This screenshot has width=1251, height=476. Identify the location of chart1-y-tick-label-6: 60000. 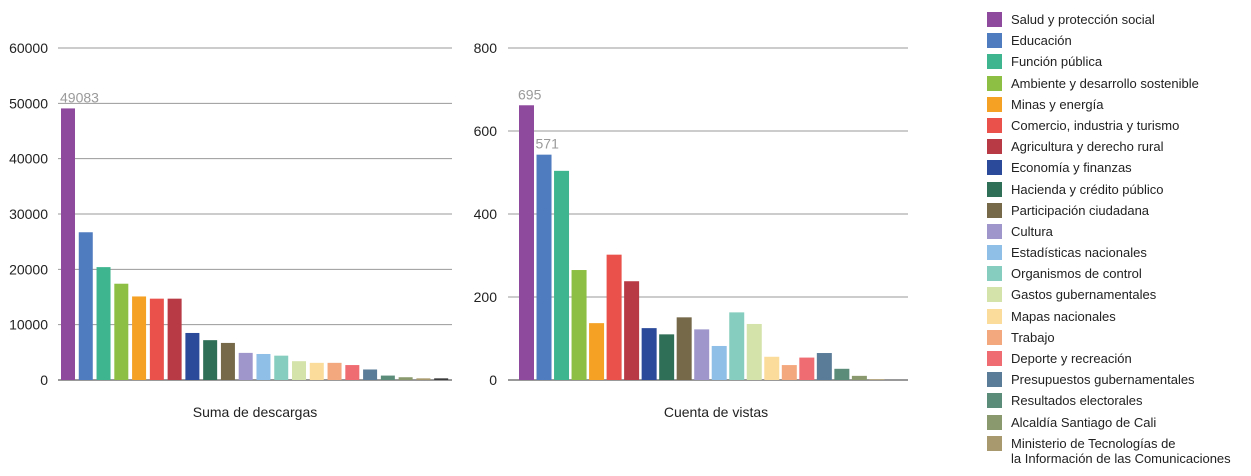
(28, 48).